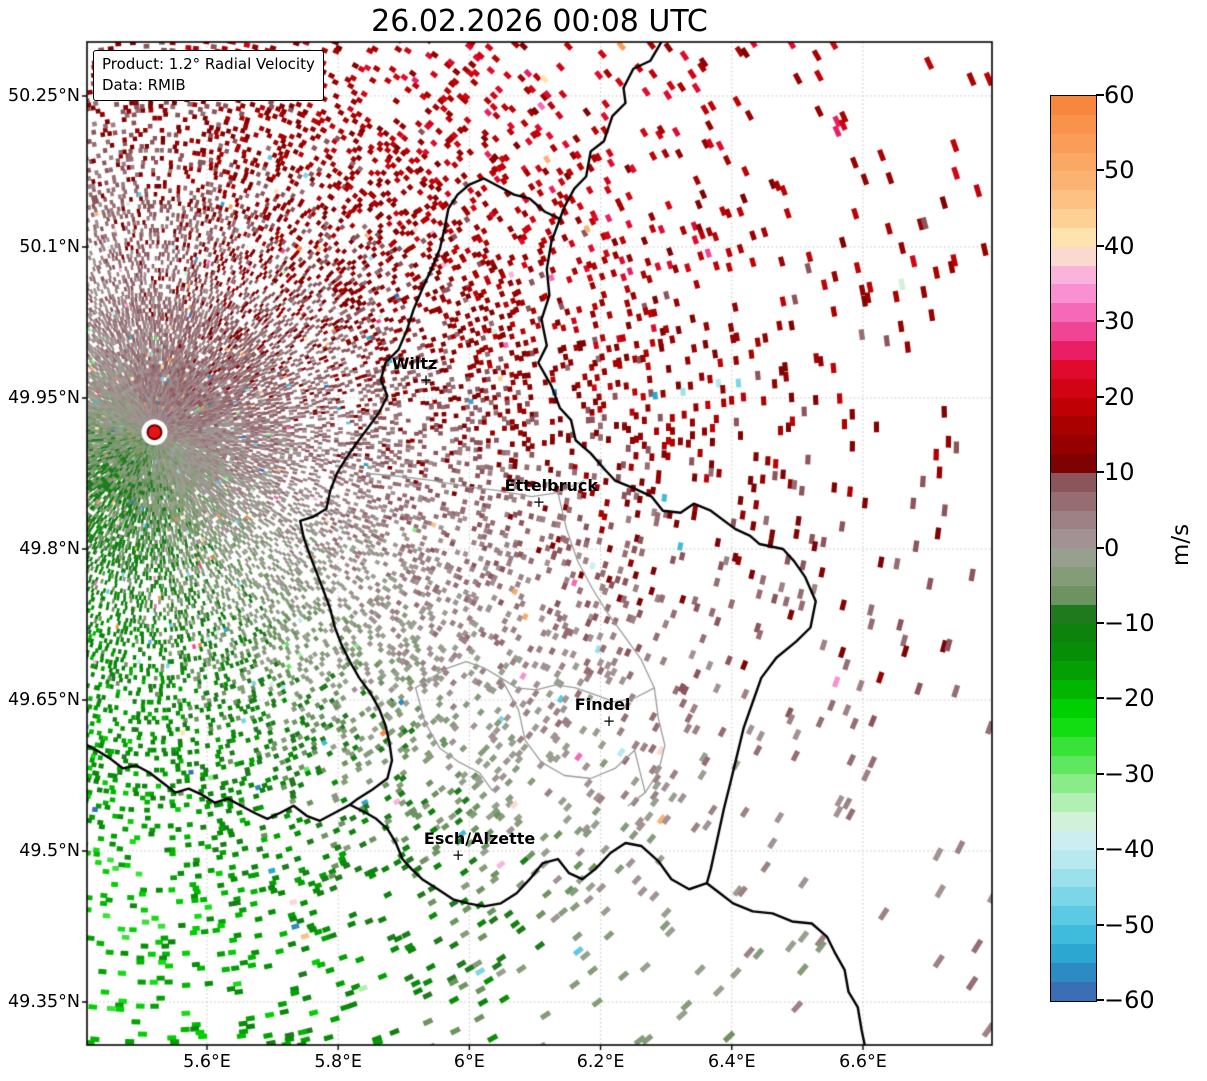  Describe the element at coordinates (1119, 472) in the screenshot. I see `colorbar-tick-label: 10` at that location.